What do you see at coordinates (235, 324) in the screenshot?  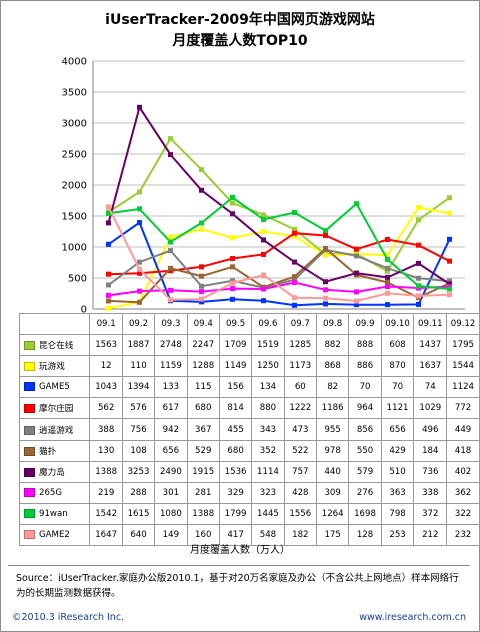 I see `x-tick-label: 09.5` at bounding box center [235, 324].